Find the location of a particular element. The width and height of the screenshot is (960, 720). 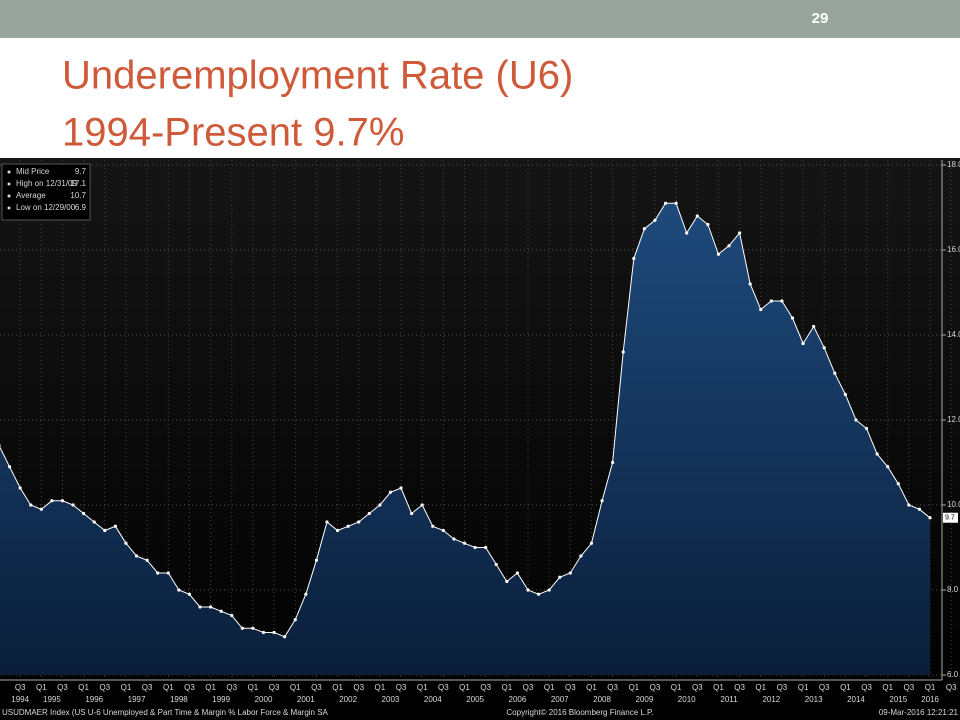

x-year-label: 2001 is located at coordinates (306, 699).